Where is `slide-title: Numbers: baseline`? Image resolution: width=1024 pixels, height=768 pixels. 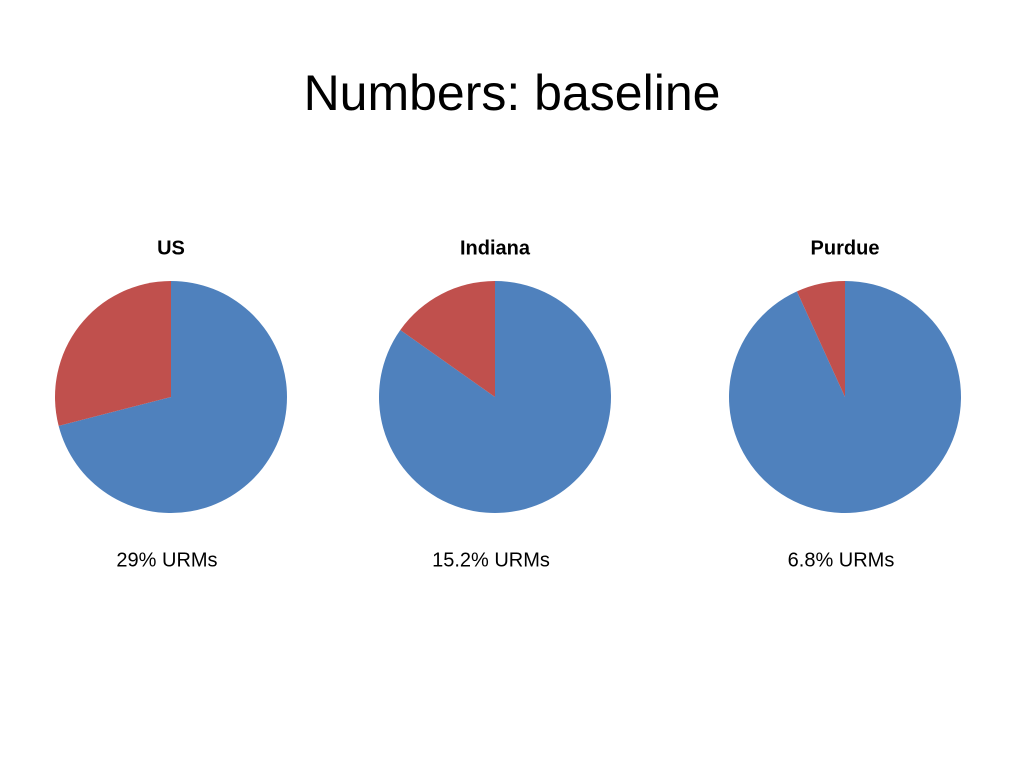
slide-title: Numbers: baseline is located at coordinates (512, 93).